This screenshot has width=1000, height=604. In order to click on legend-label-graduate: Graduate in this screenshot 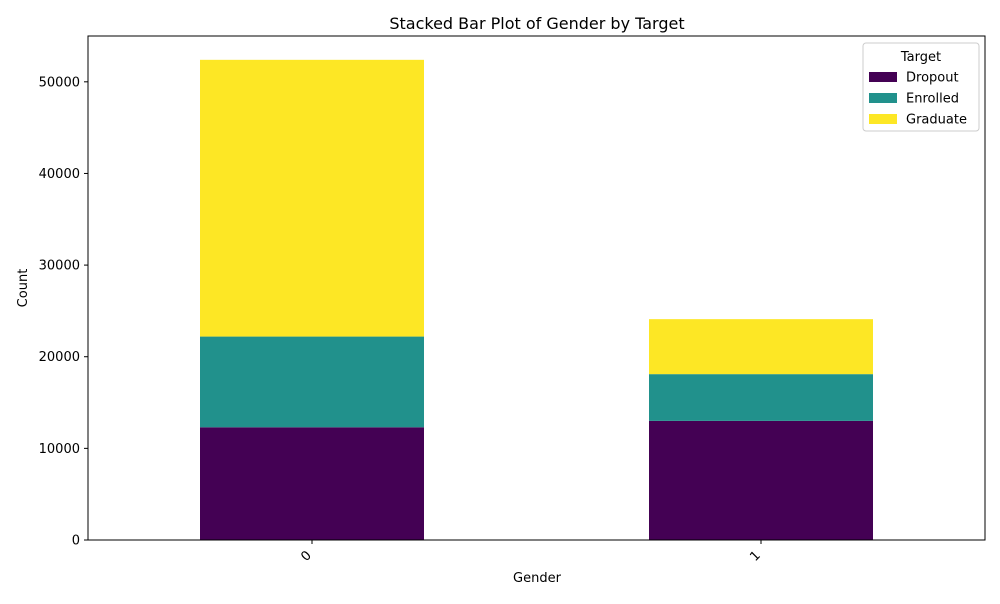, I will do `click(936, 120)`.